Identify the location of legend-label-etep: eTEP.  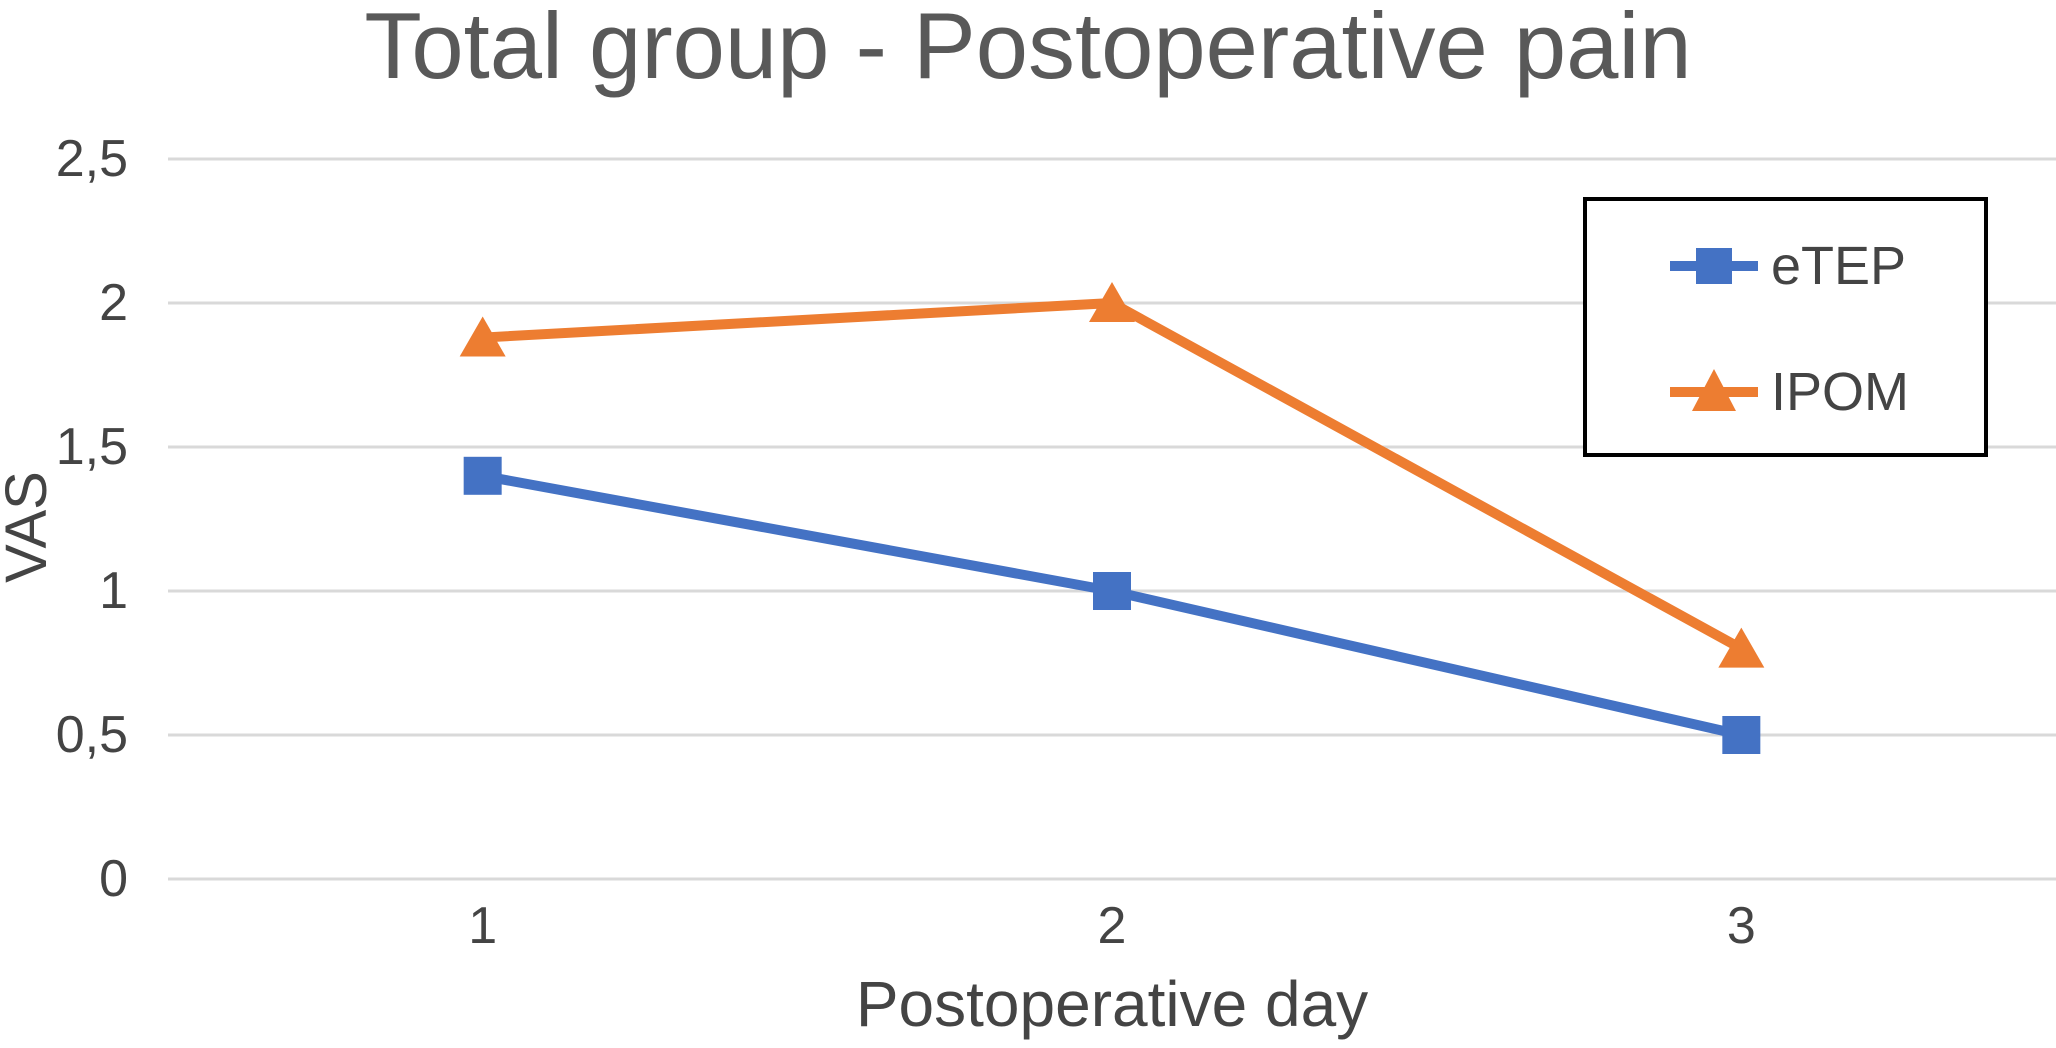
(1839, 266).